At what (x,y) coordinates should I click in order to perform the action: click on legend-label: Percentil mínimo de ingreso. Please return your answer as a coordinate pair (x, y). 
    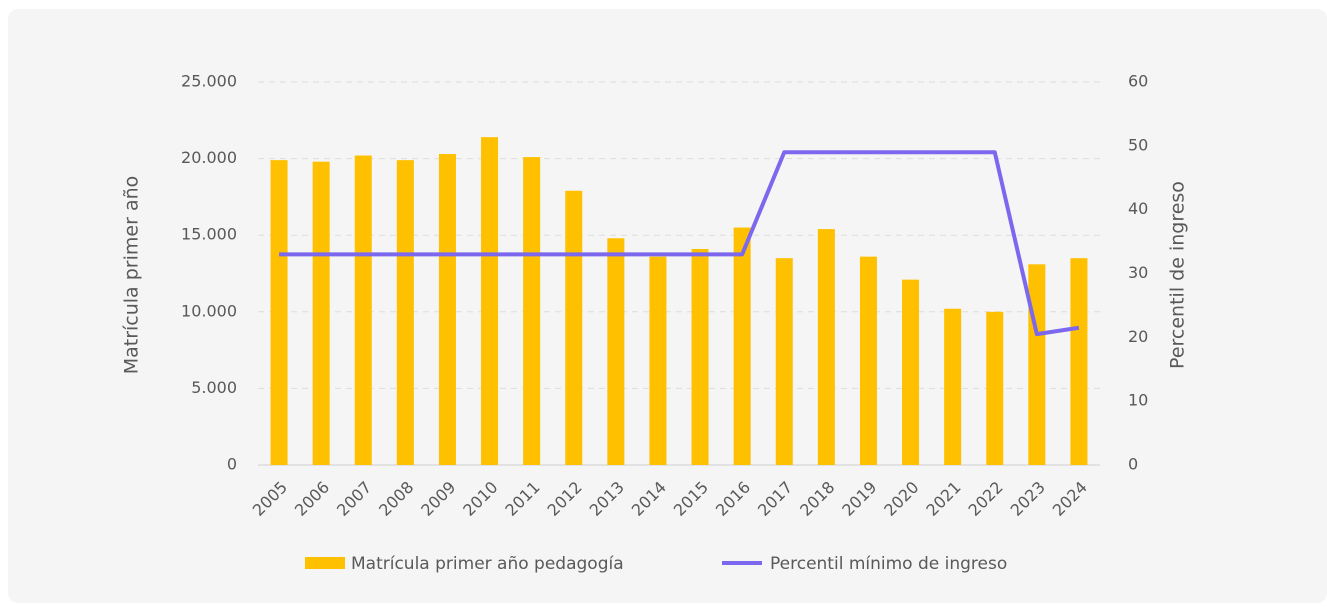
    Looking at the image, I should click on (888, 564).